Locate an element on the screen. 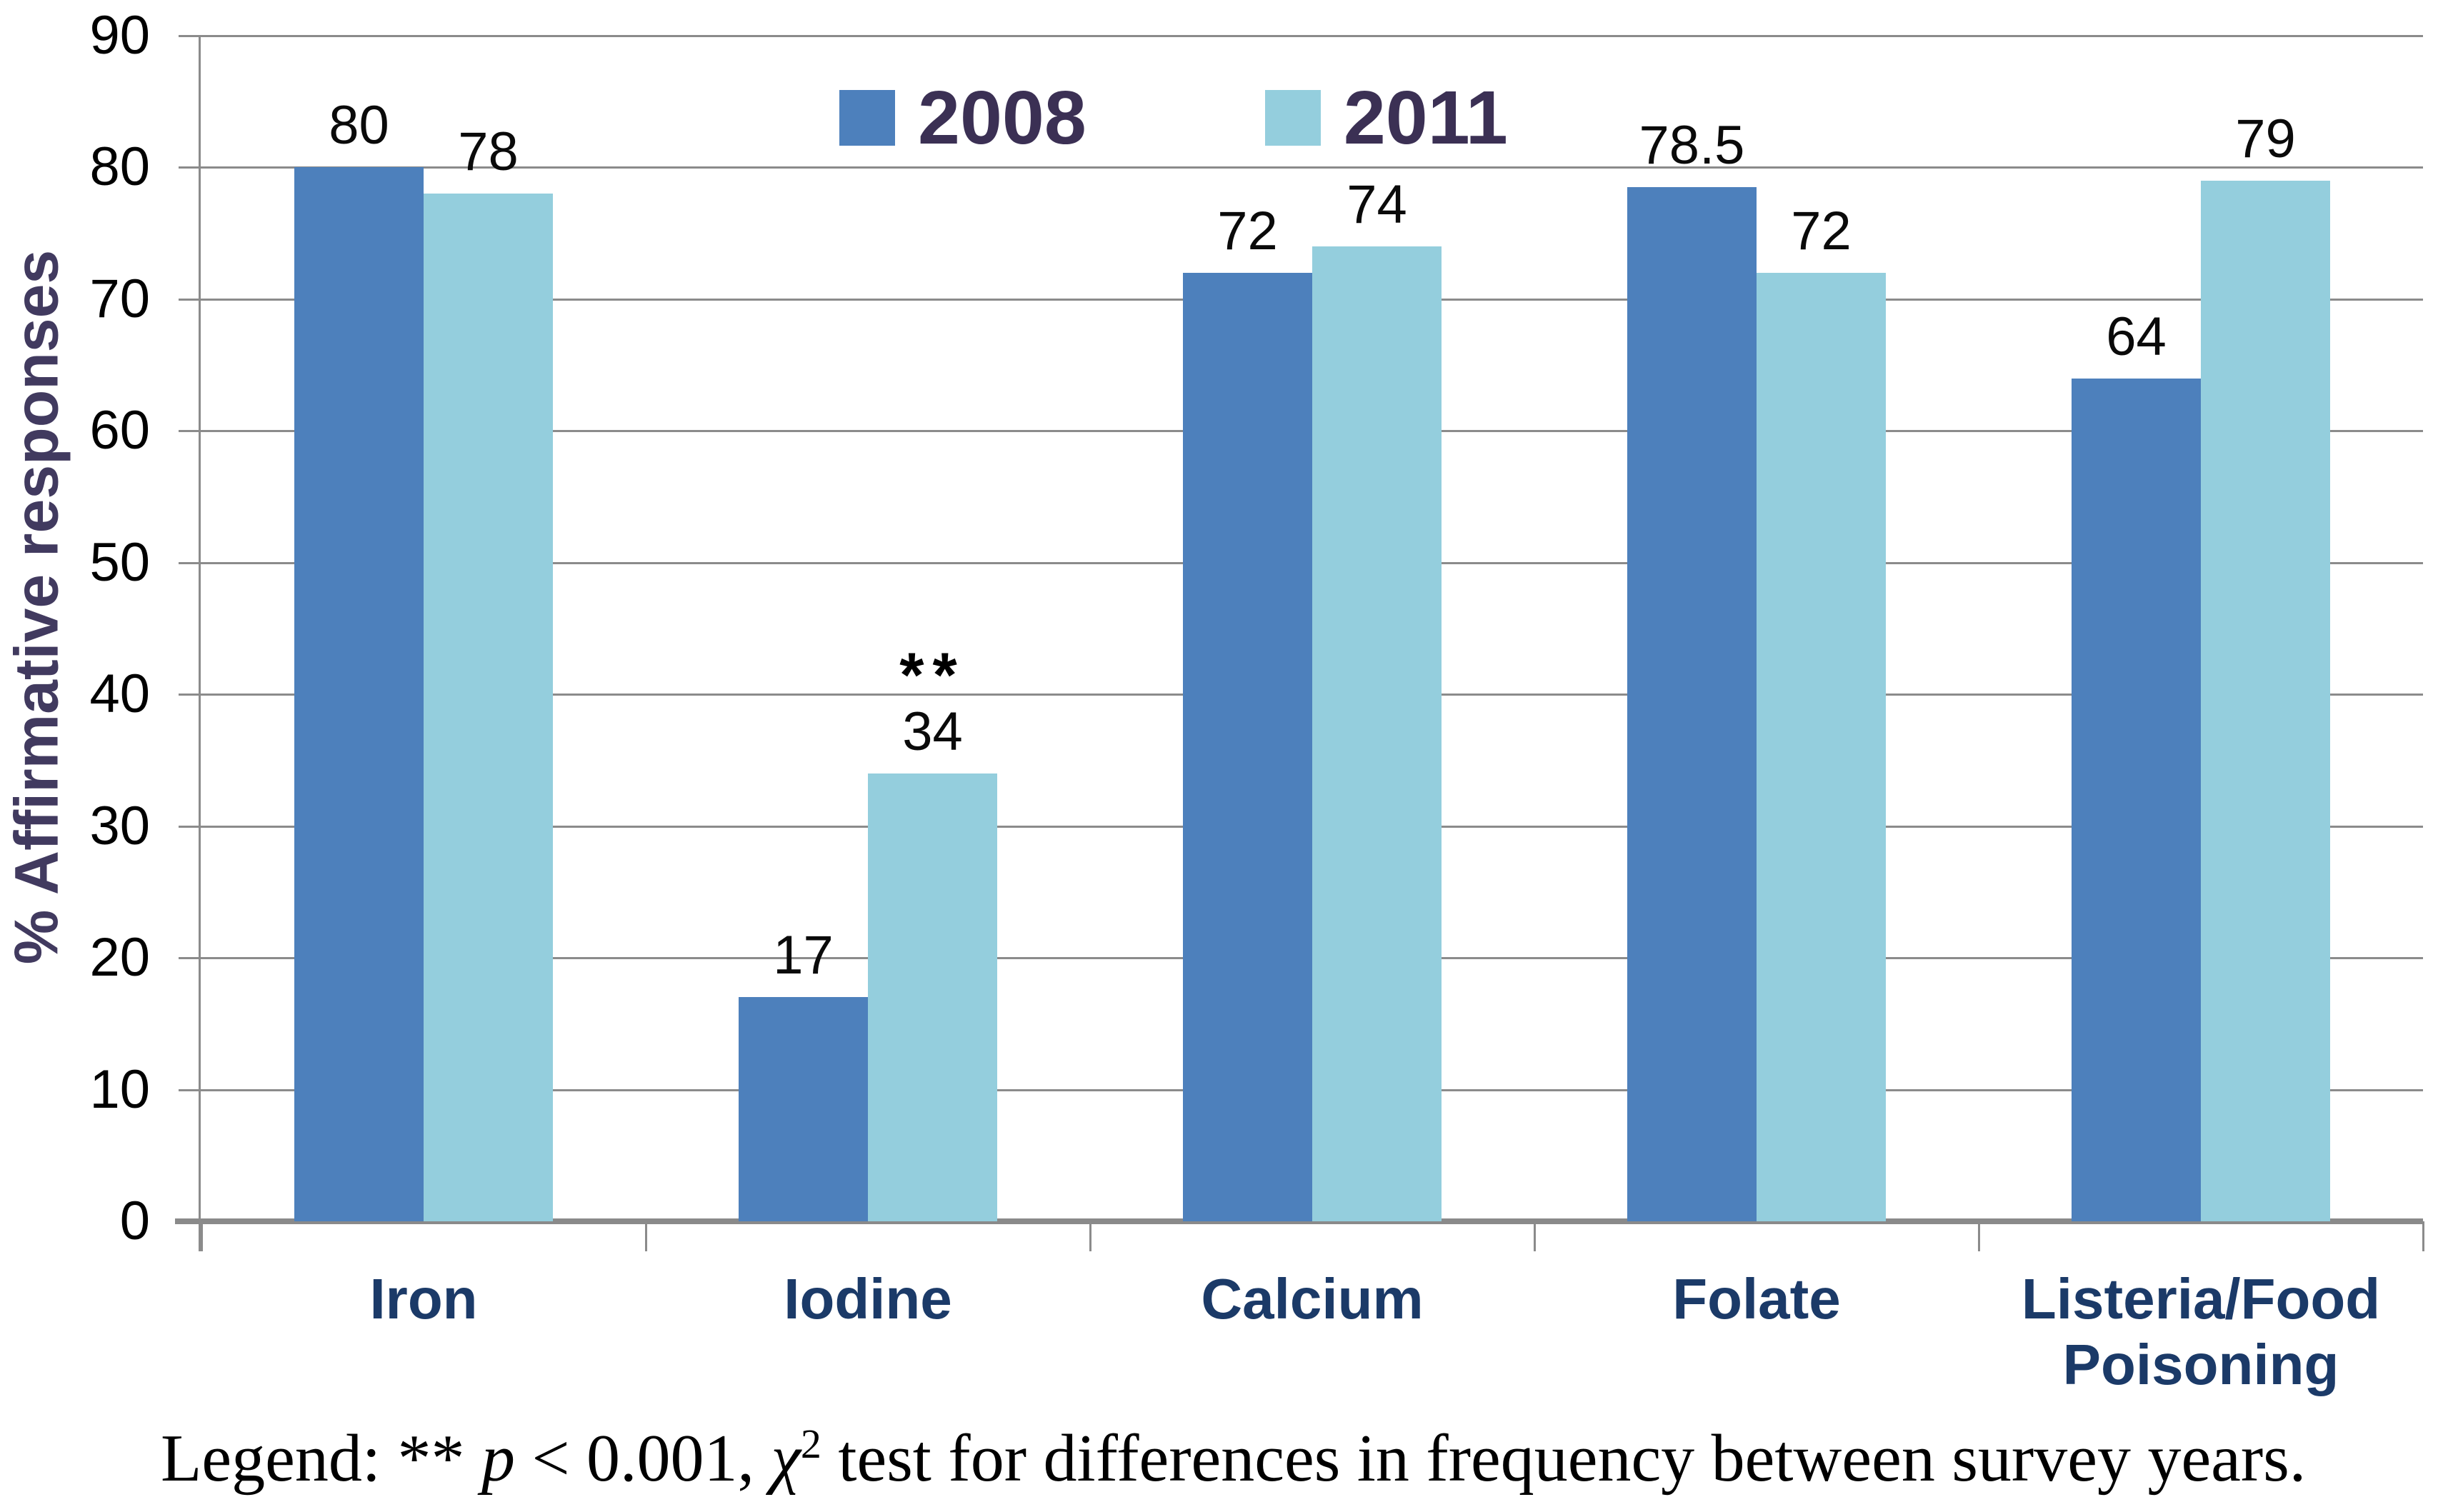 This screenshot has height=1512, width=2438. bar-2008-folate is located at coordinates (1692, 704).